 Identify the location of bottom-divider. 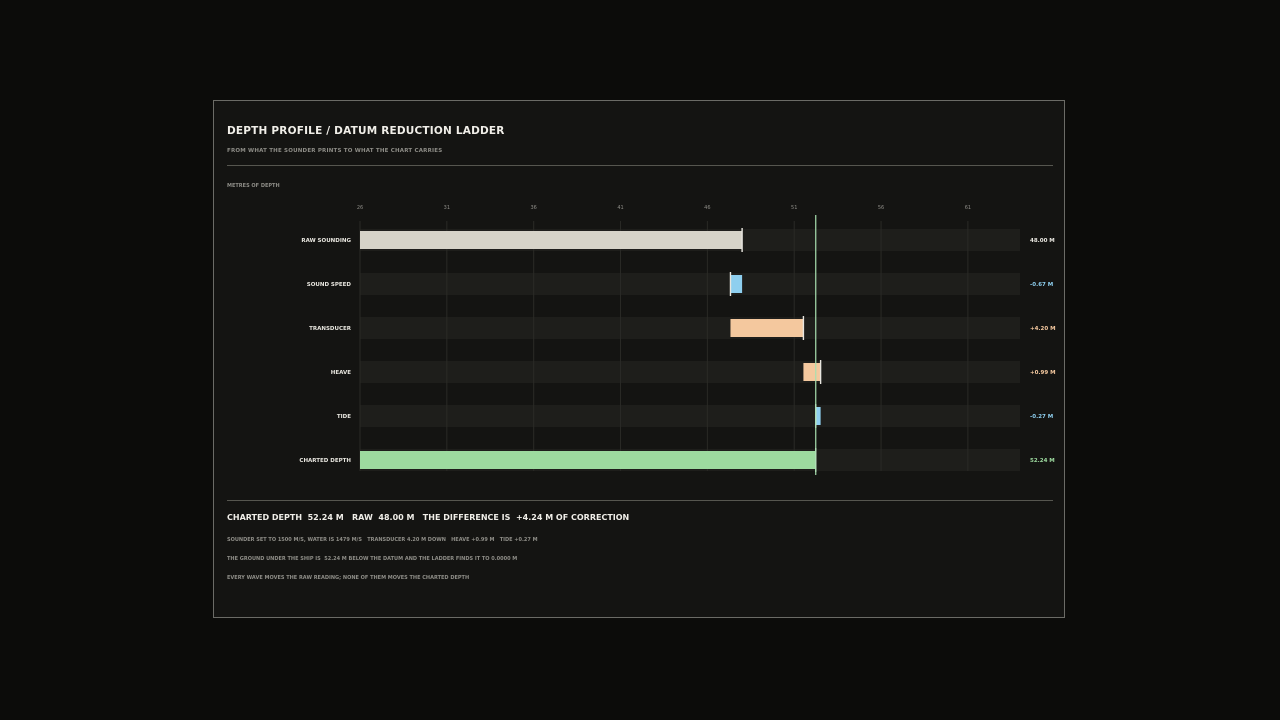
(640, 500).